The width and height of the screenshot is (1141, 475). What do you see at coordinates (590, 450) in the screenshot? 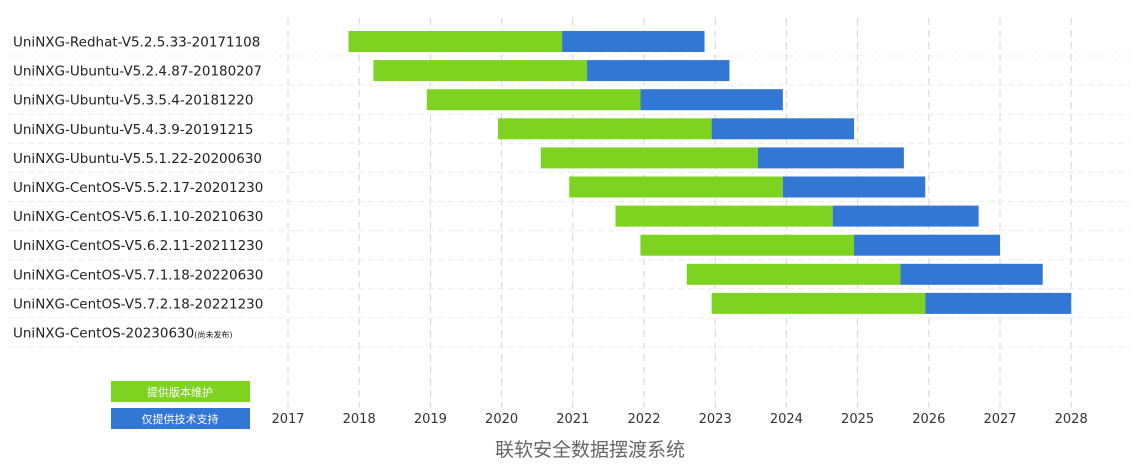
I see `chart-title: 联软安全数据摆渡系统` at bounding box center [590, 450].